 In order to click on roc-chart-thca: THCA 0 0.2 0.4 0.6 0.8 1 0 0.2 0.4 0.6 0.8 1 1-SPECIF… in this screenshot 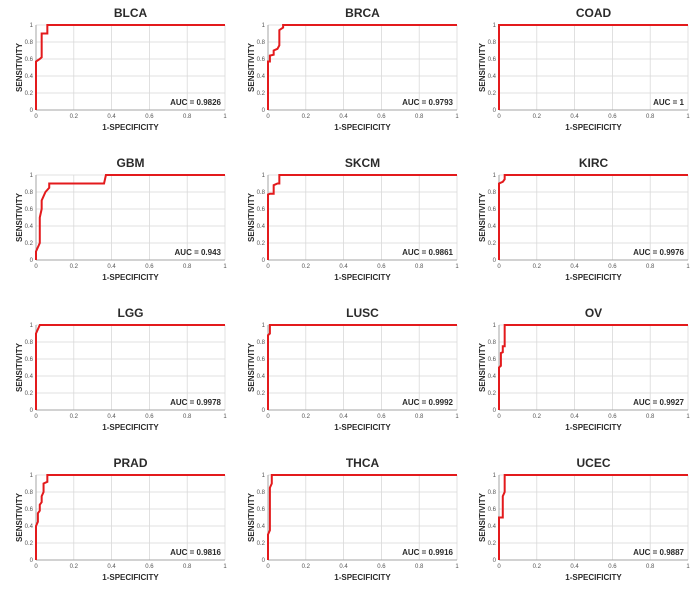, I will do `click(359, 528)`.